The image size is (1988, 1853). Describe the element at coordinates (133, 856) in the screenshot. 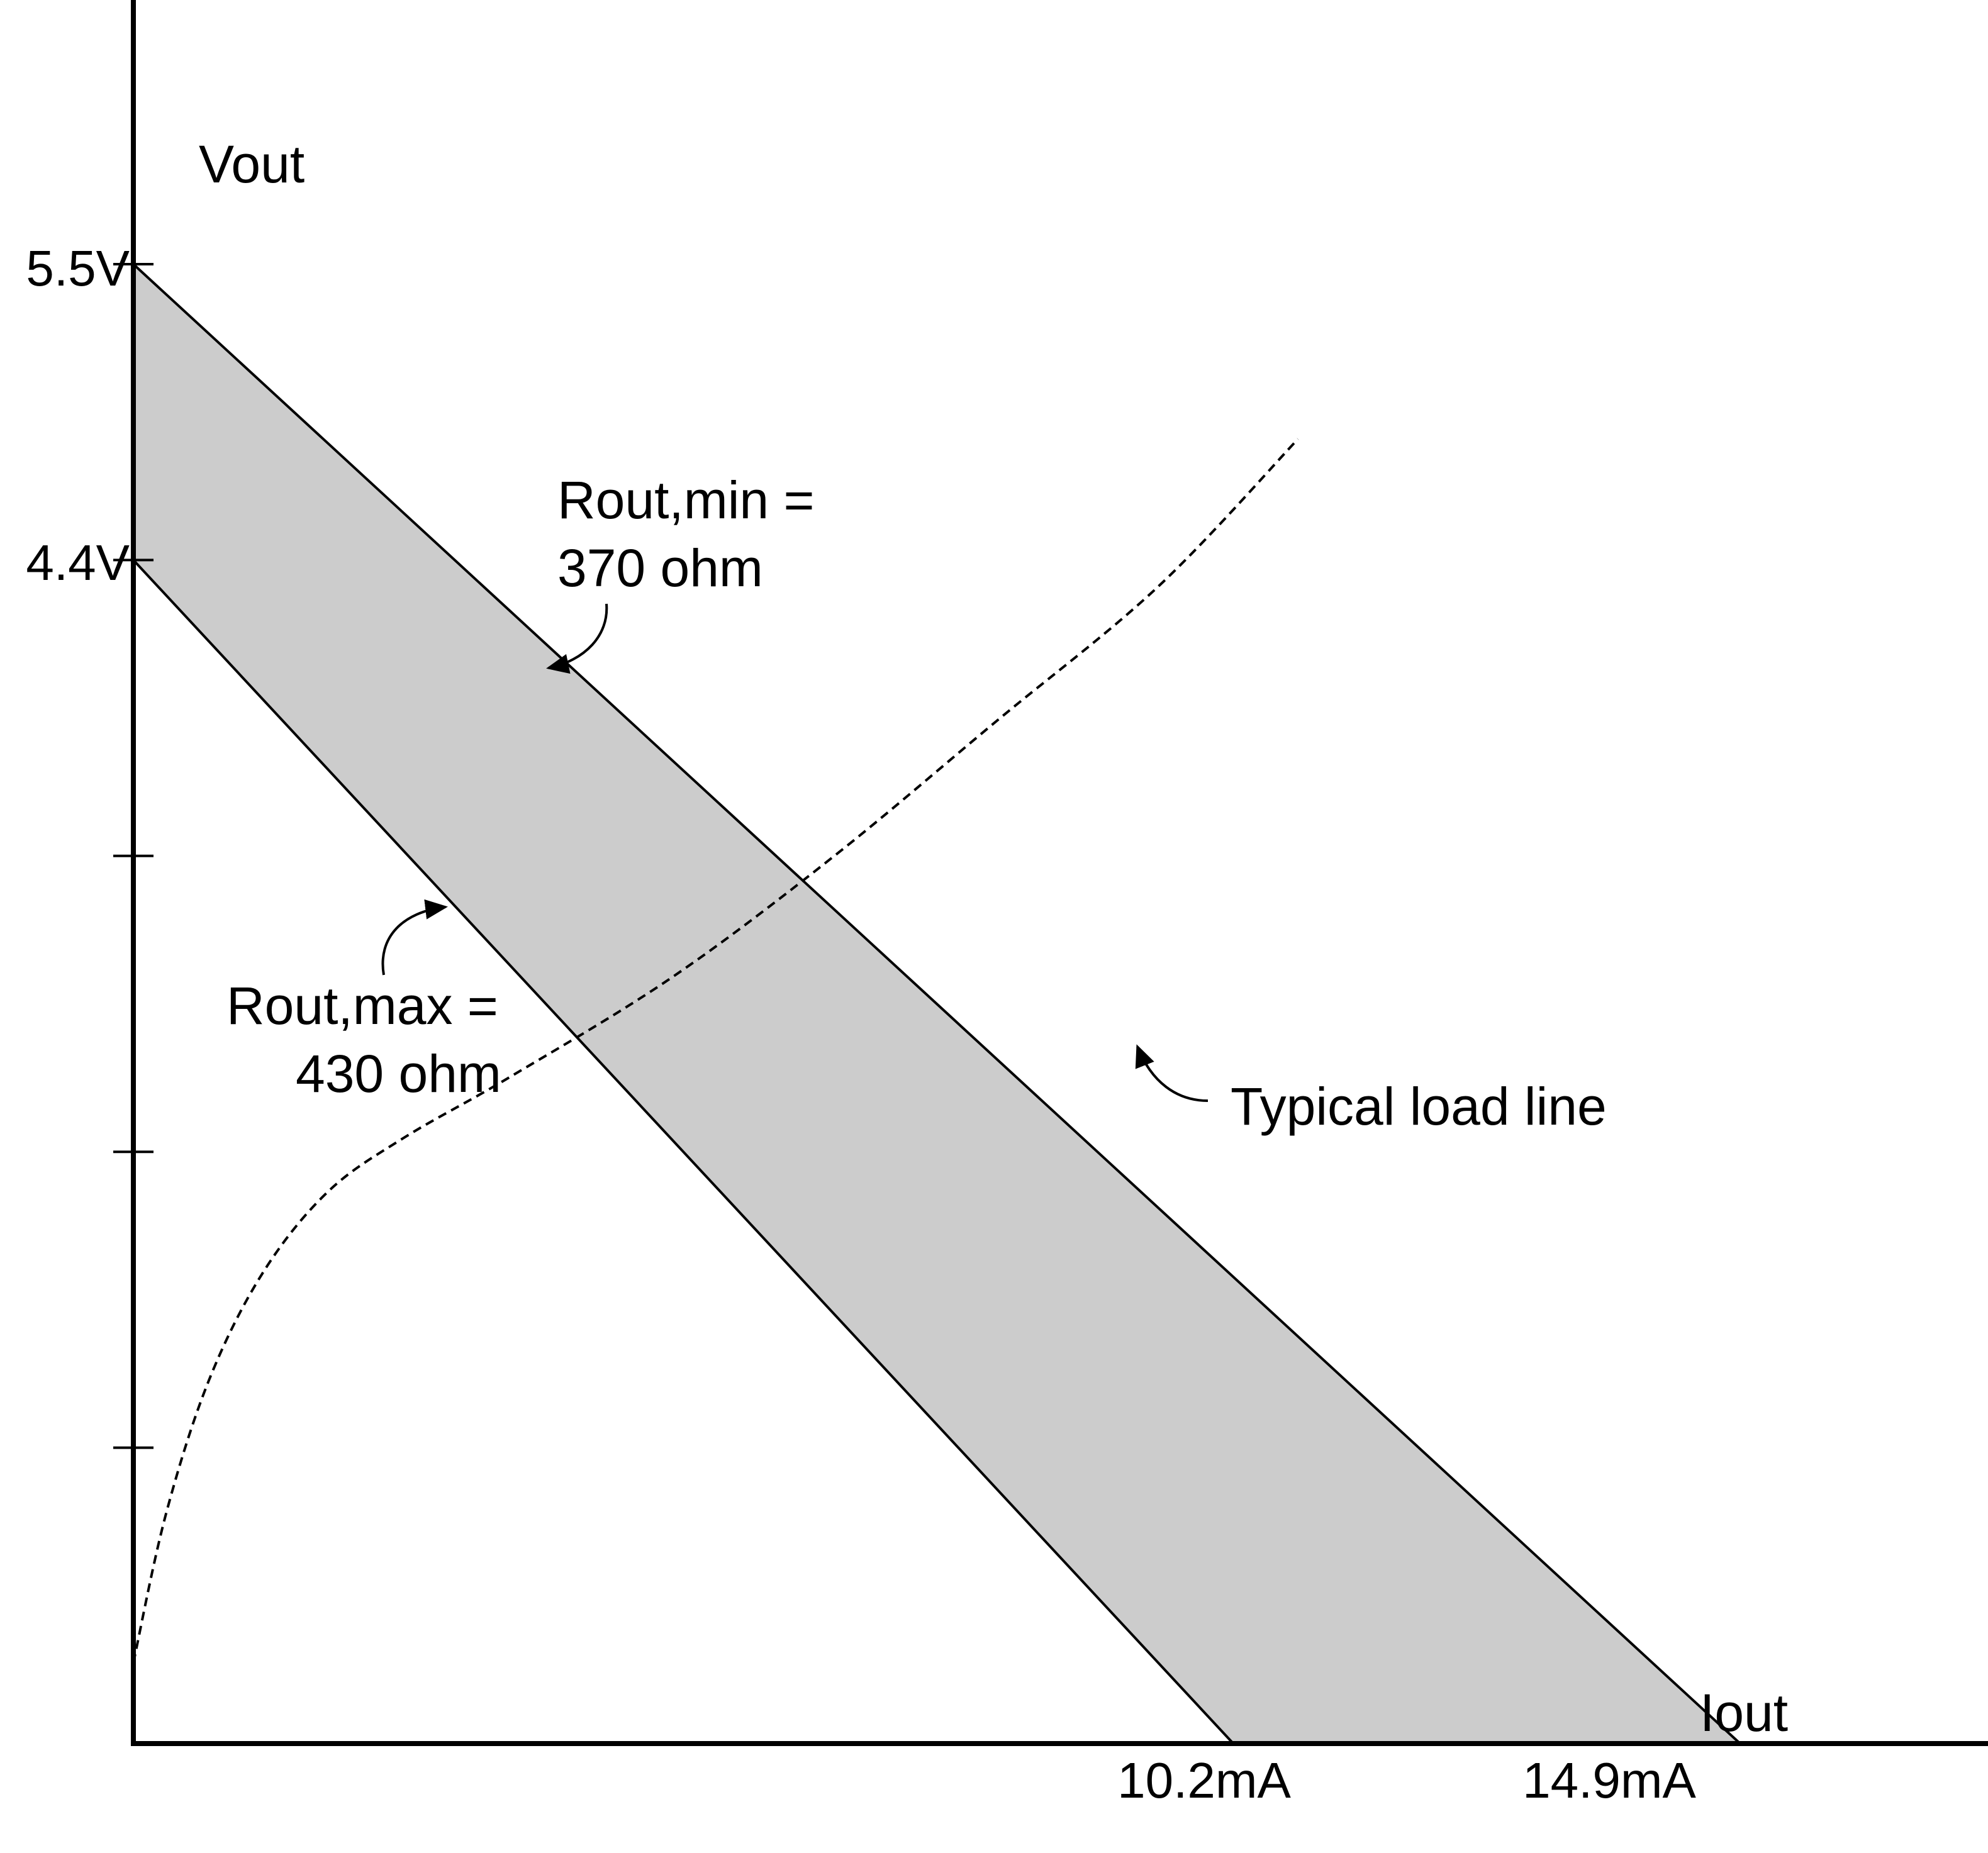

I see `y-tick-group` at that location.